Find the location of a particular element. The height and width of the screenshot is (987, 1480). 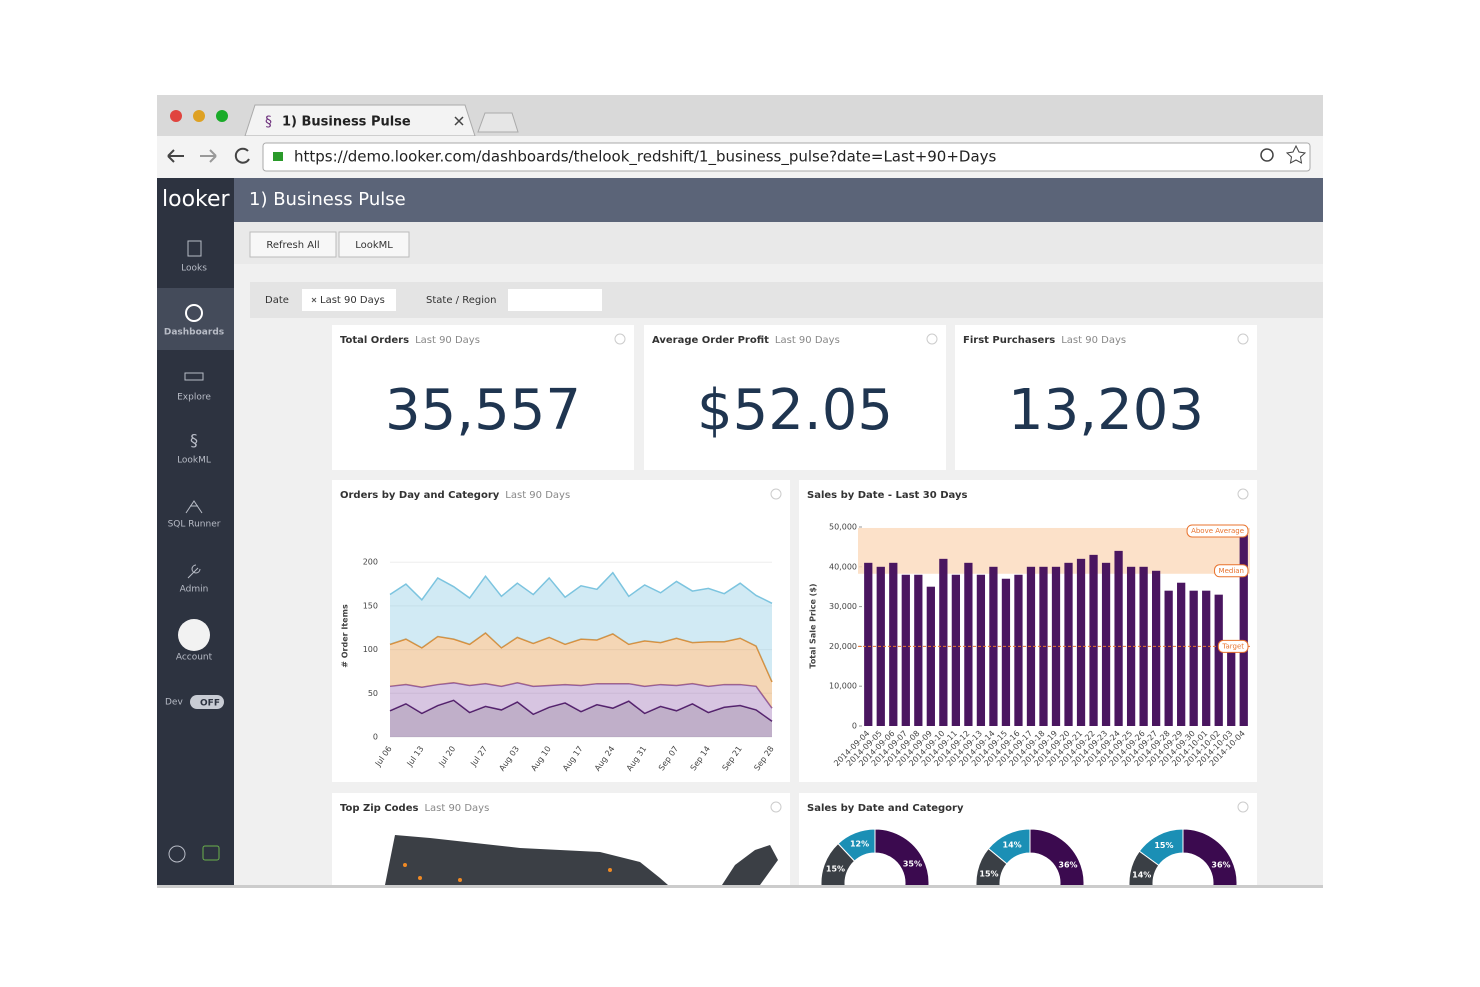

back is located at coordinates (175, 156).